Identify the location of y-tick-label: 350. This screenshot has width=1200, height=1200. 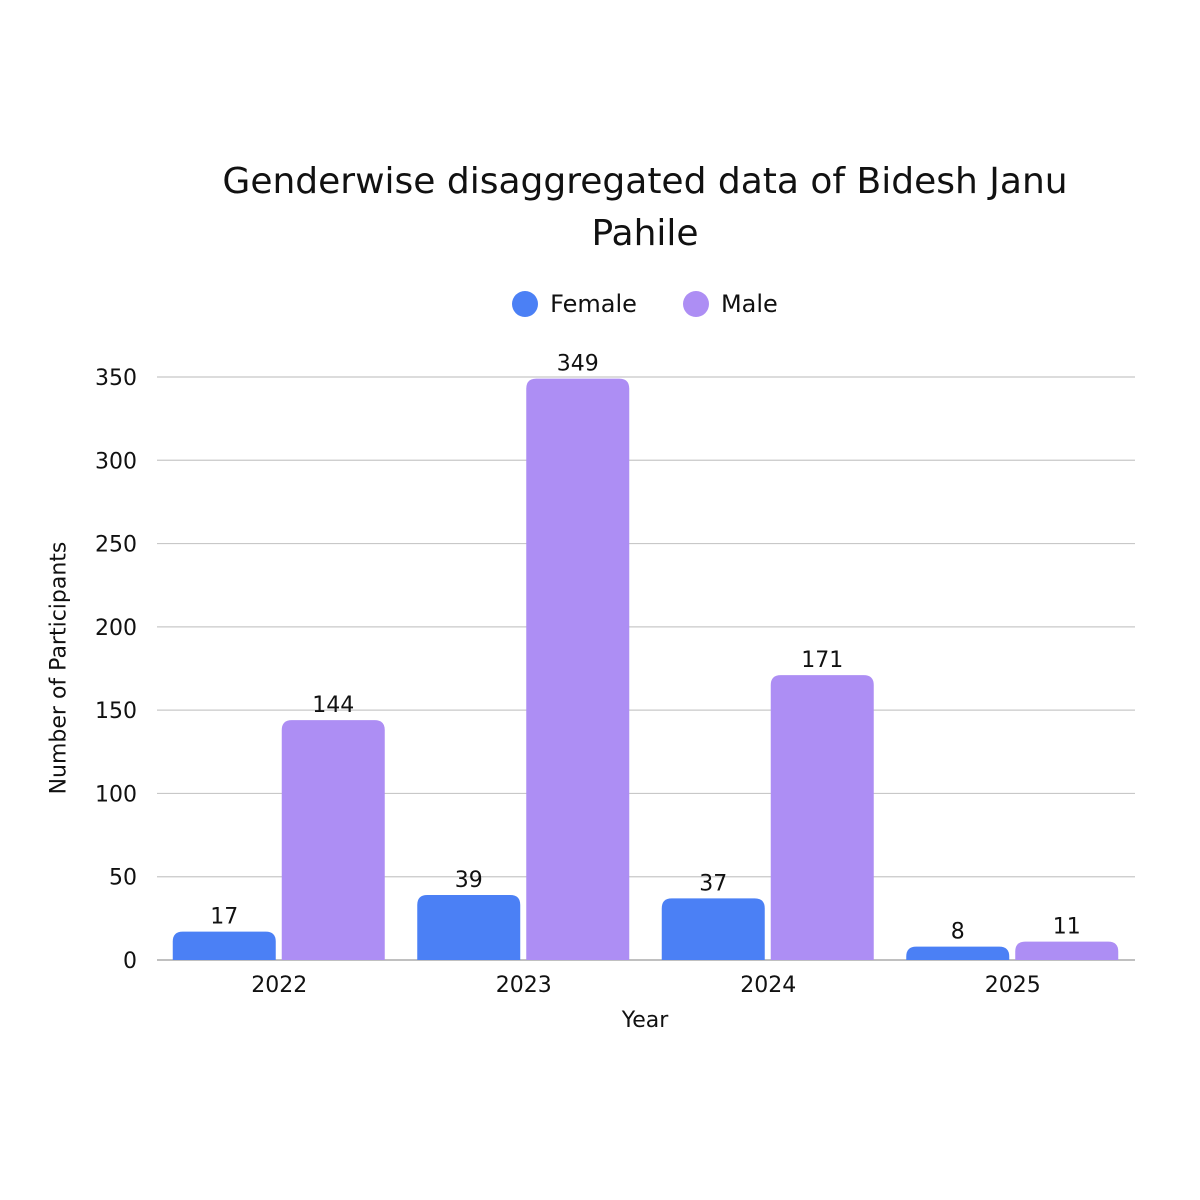
(116, 378).